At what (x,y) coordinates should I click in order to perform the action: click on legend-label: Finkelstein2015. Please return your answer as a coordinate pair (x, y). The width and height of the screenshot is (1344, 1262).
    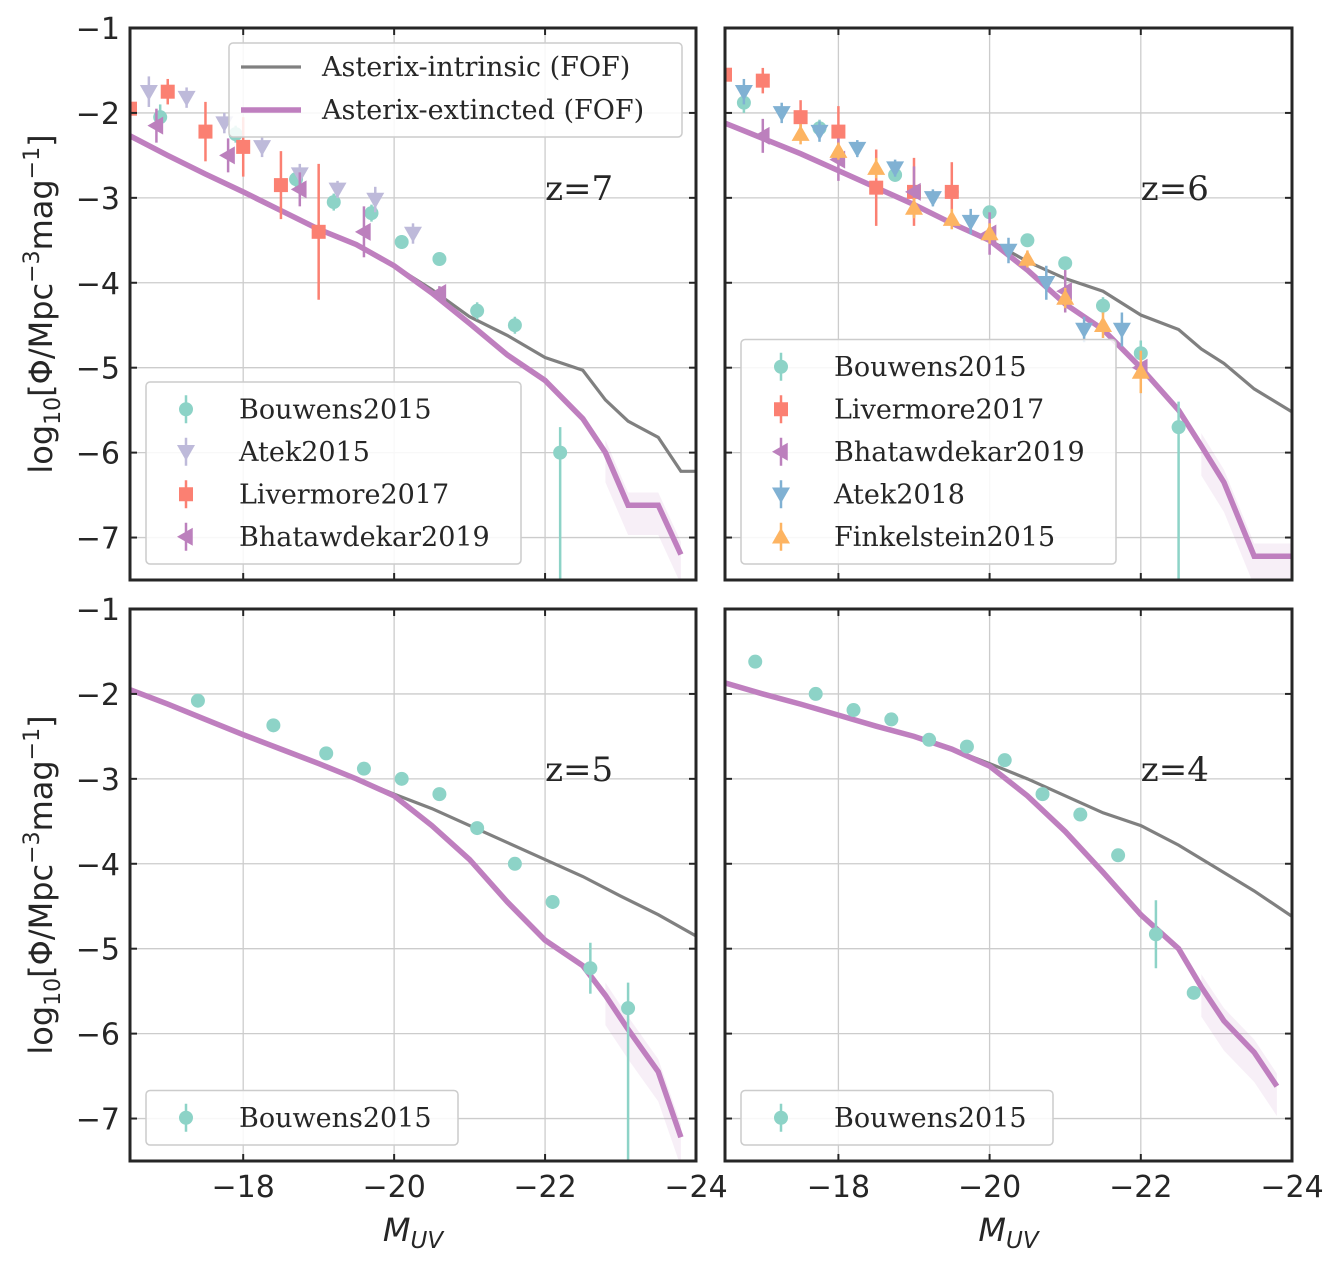
    Looking at the image, I should click on (944, 537).